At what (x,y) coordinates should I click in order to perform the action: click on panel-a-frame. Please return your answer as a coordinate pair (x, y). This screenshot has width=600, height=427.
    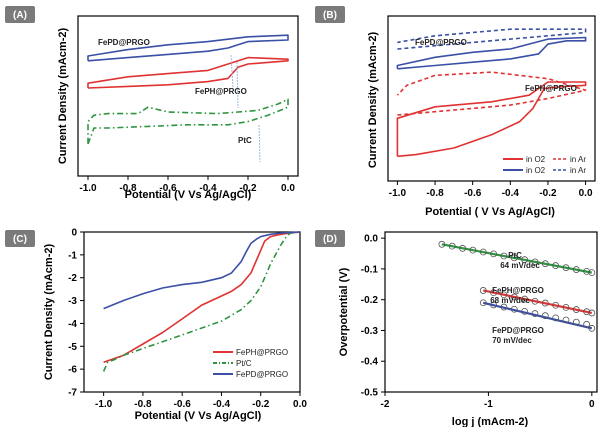
    Looking at the image, I should click on (188, 96).